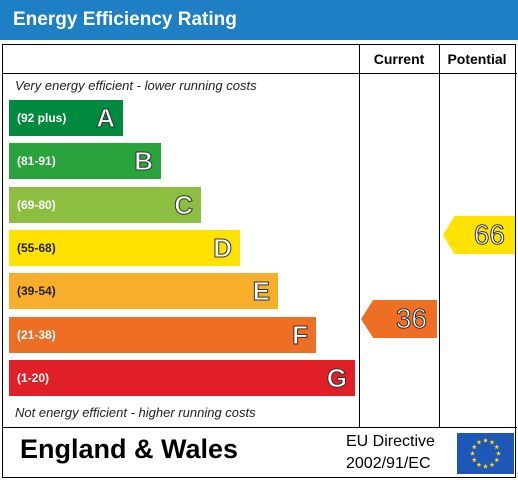 The width and height of the screenshot is (518, 480). I want to click on band-d: (55-68) D, so click(124, 248).